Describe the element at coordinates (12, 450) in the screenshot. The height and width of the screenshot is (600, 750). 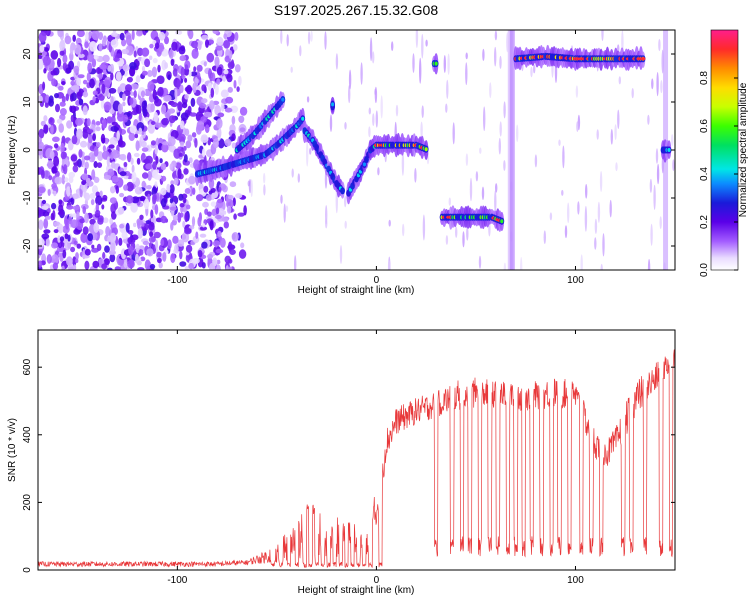
I see `snr-y-label: SNR (10 * v/v)` at that location.